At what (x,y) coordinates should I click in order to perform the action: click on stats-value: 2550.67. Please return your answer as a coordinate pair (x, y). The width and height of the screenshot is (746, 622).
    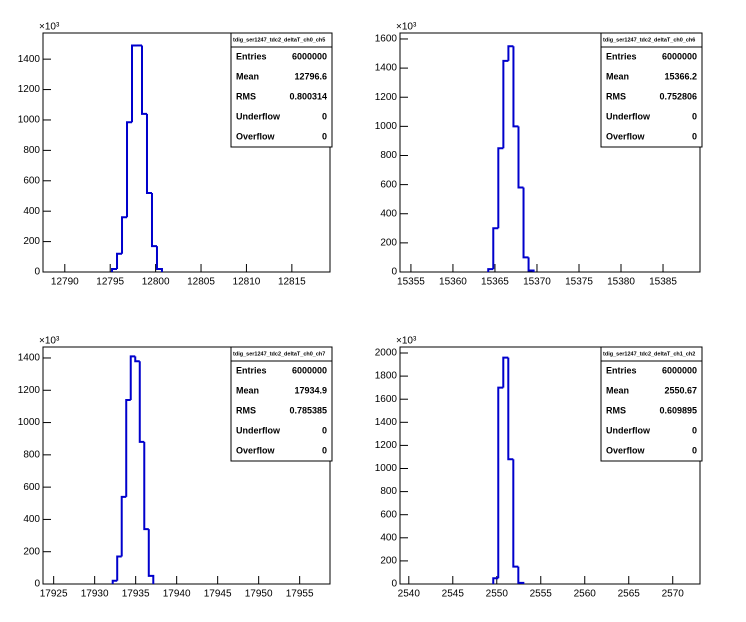
    Looking at the image, I should click on (680, 390).